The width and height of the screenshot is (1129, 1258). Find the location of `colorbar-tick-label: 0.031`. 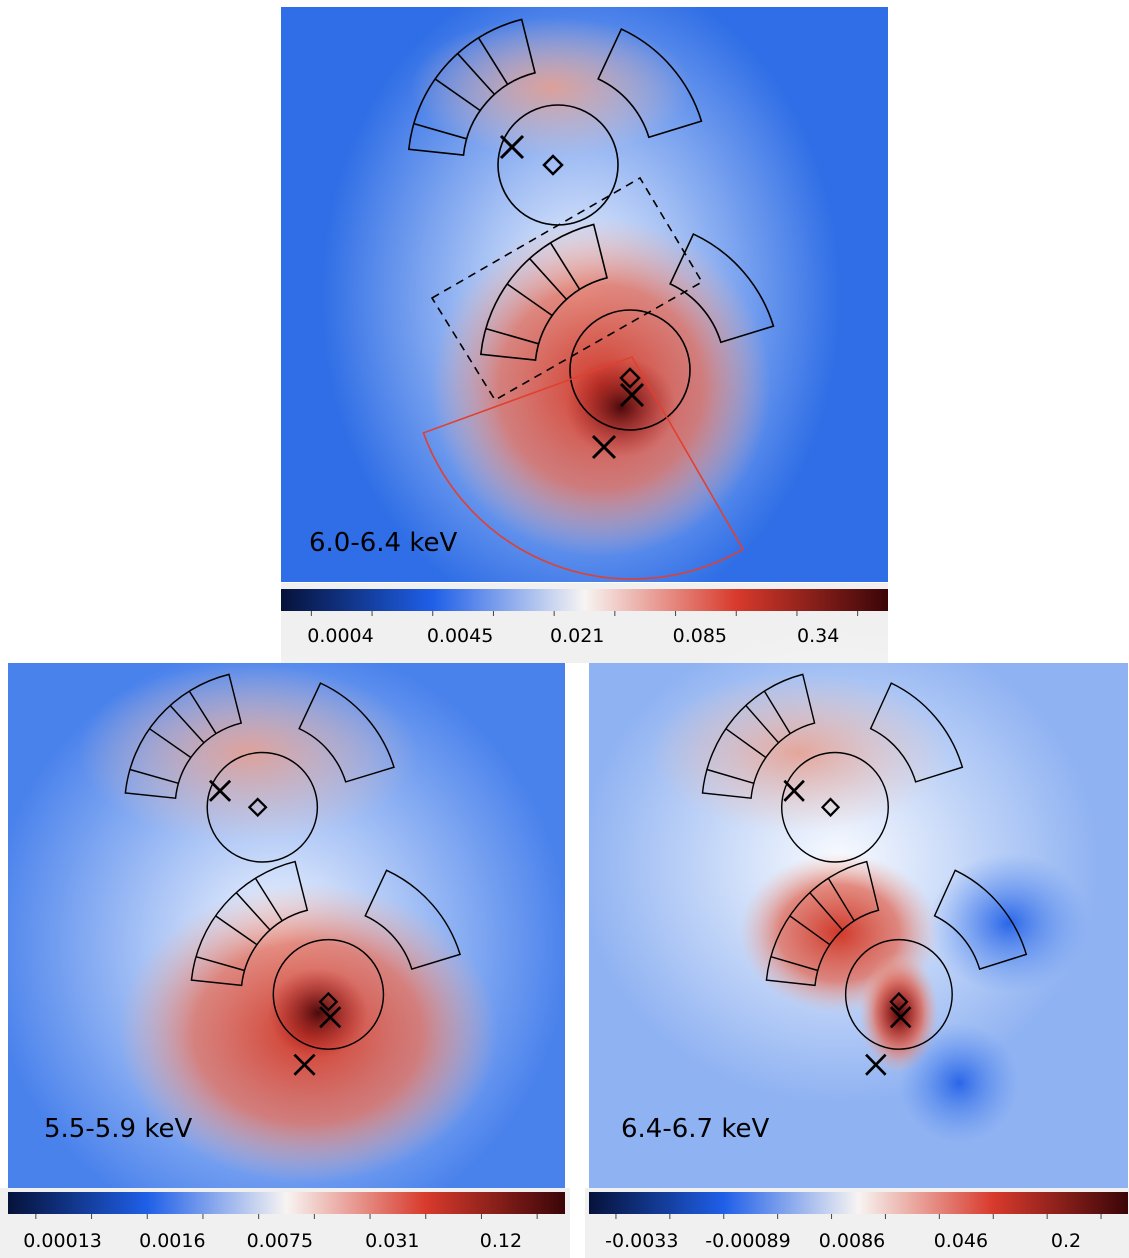

colorbar-tick-label: 0.031 is located at coordinates (392, 1241).